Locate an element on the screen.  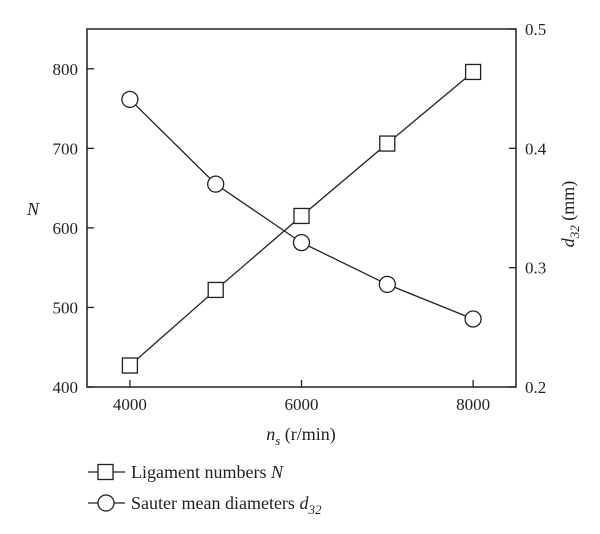
y-left-tick-label: 700 is located at coordinates (66, 148).